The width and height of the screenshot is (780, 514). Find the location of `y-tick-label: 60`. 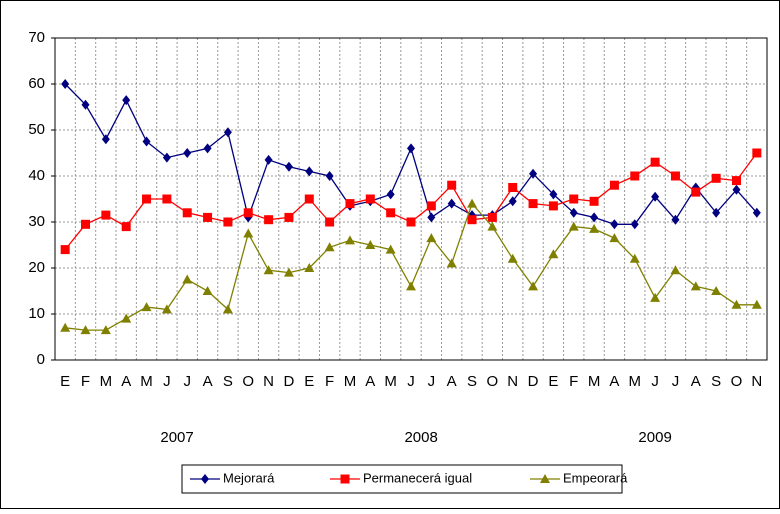

y-tick-label: 60 is located at coordinates (36, 83).